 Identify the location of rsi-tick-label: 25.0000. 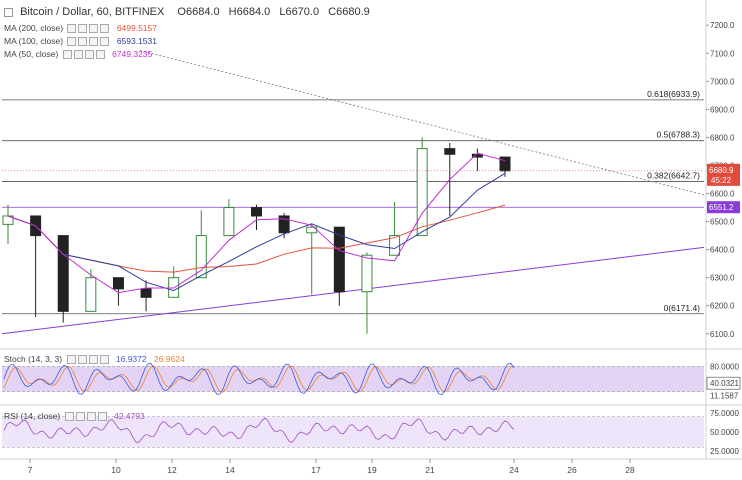
(724, 451).